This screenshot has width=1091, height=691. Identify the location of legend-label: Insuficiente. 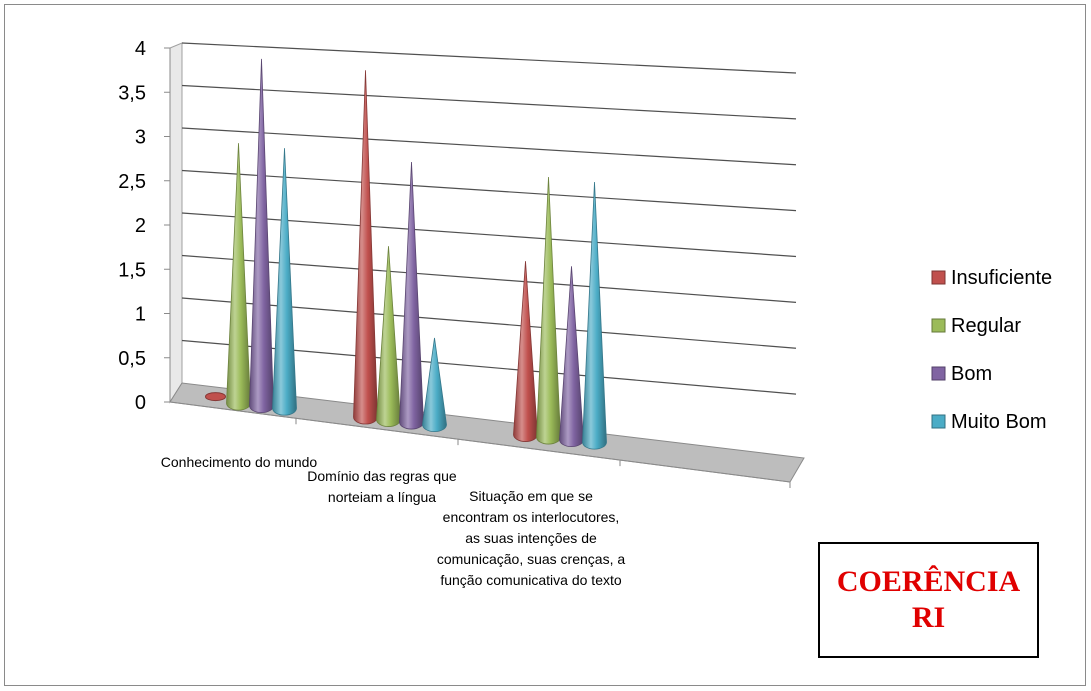
(1001, 278).